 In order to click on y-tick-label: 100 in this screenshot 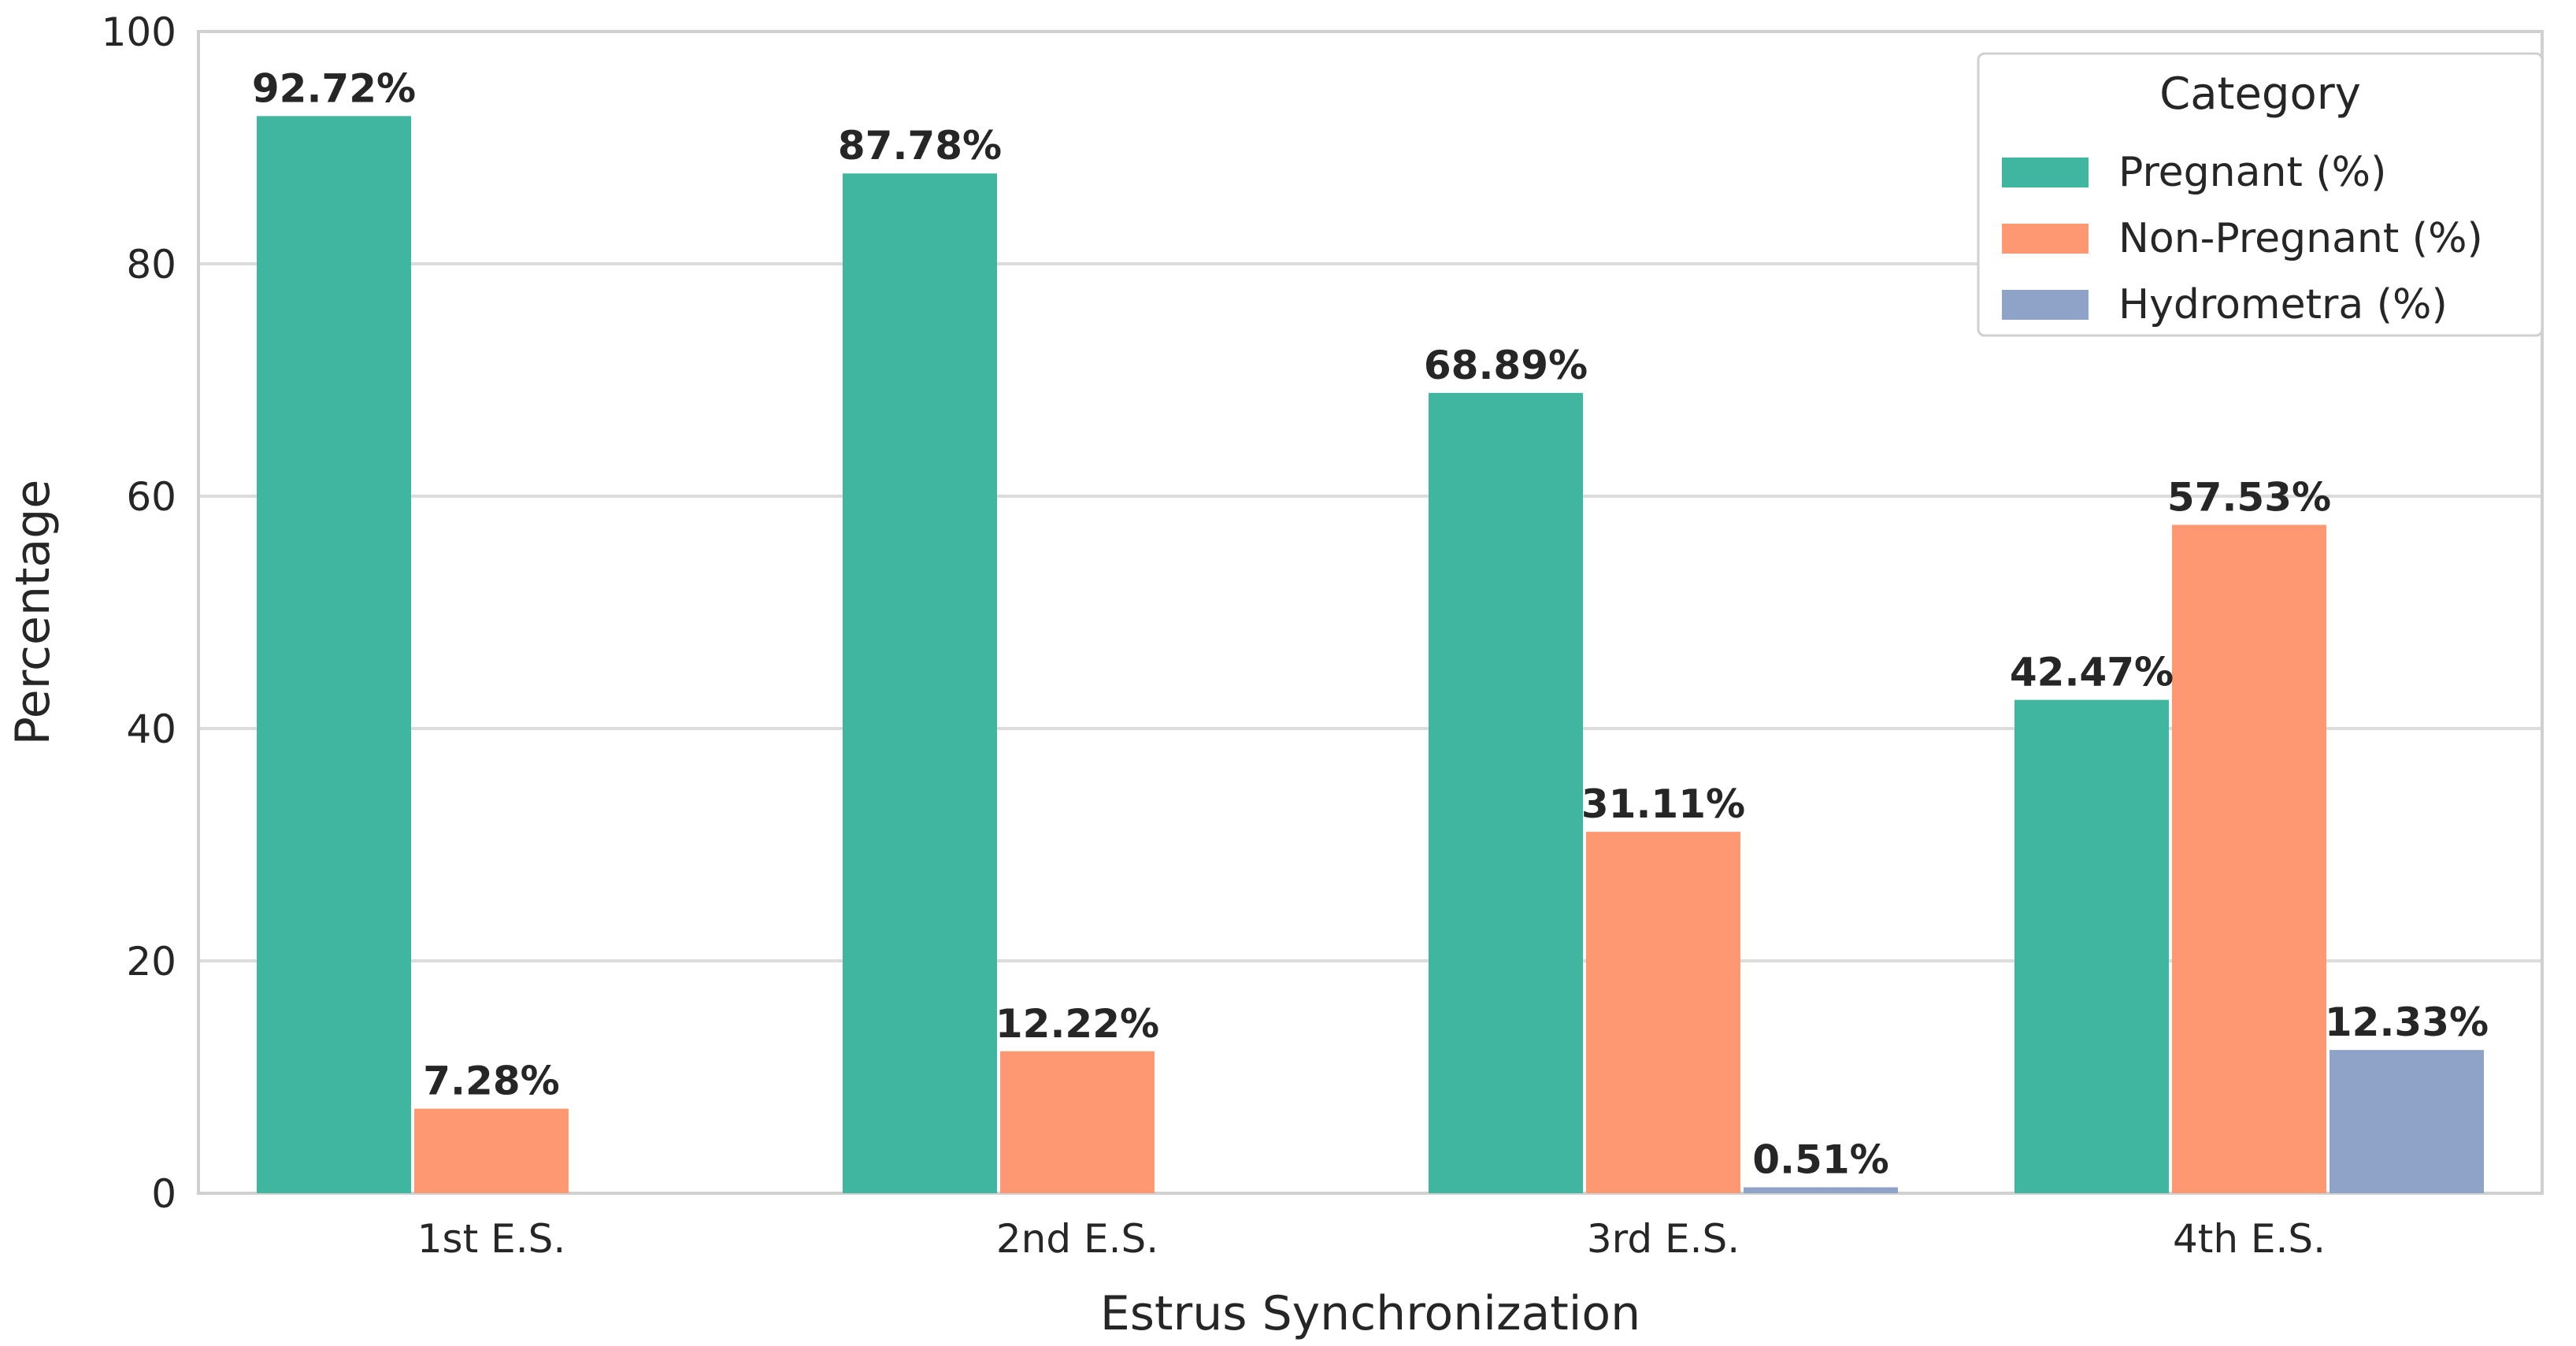, I will do `click(139, 32)`.